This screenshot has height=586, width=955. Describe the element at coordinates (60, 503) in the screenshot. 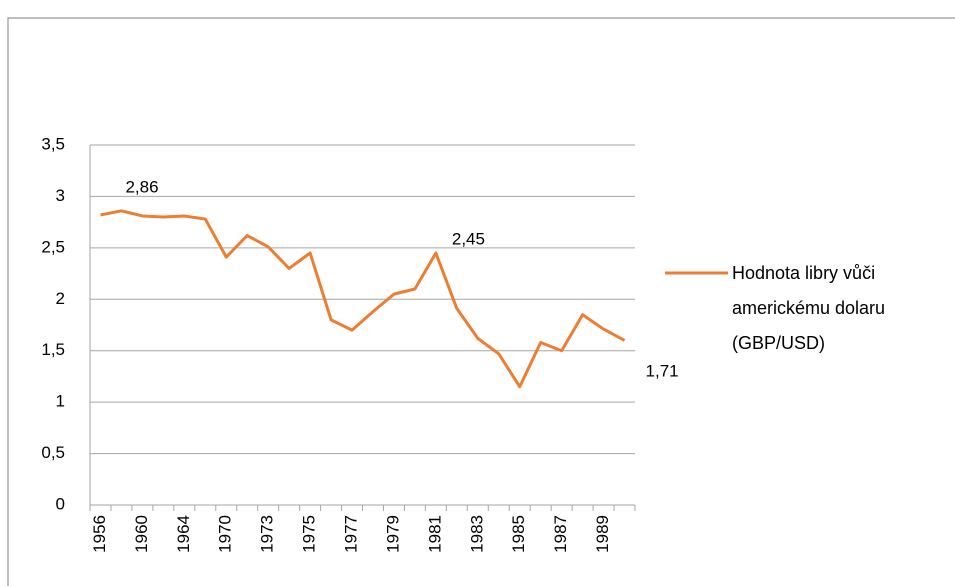

I see `y-tick-label: 0` at that location.